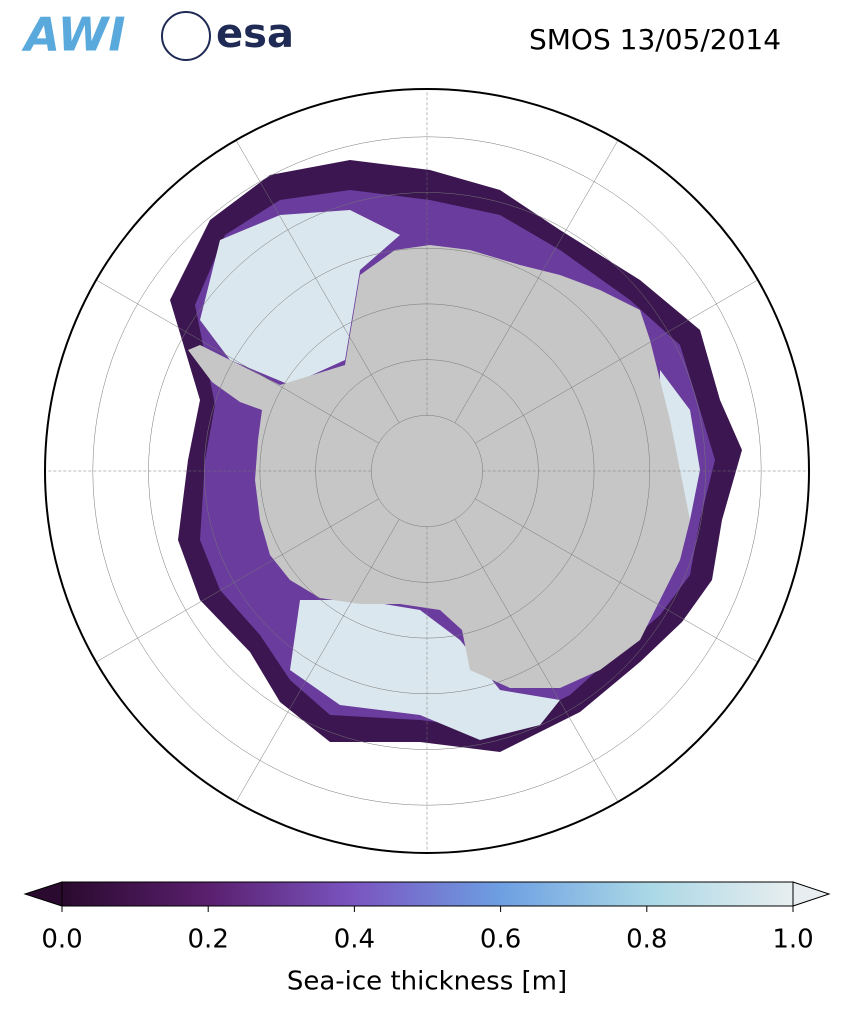 The image size is (854, 1026). I want to click on tick-label: 0.2, so click(208, 940).